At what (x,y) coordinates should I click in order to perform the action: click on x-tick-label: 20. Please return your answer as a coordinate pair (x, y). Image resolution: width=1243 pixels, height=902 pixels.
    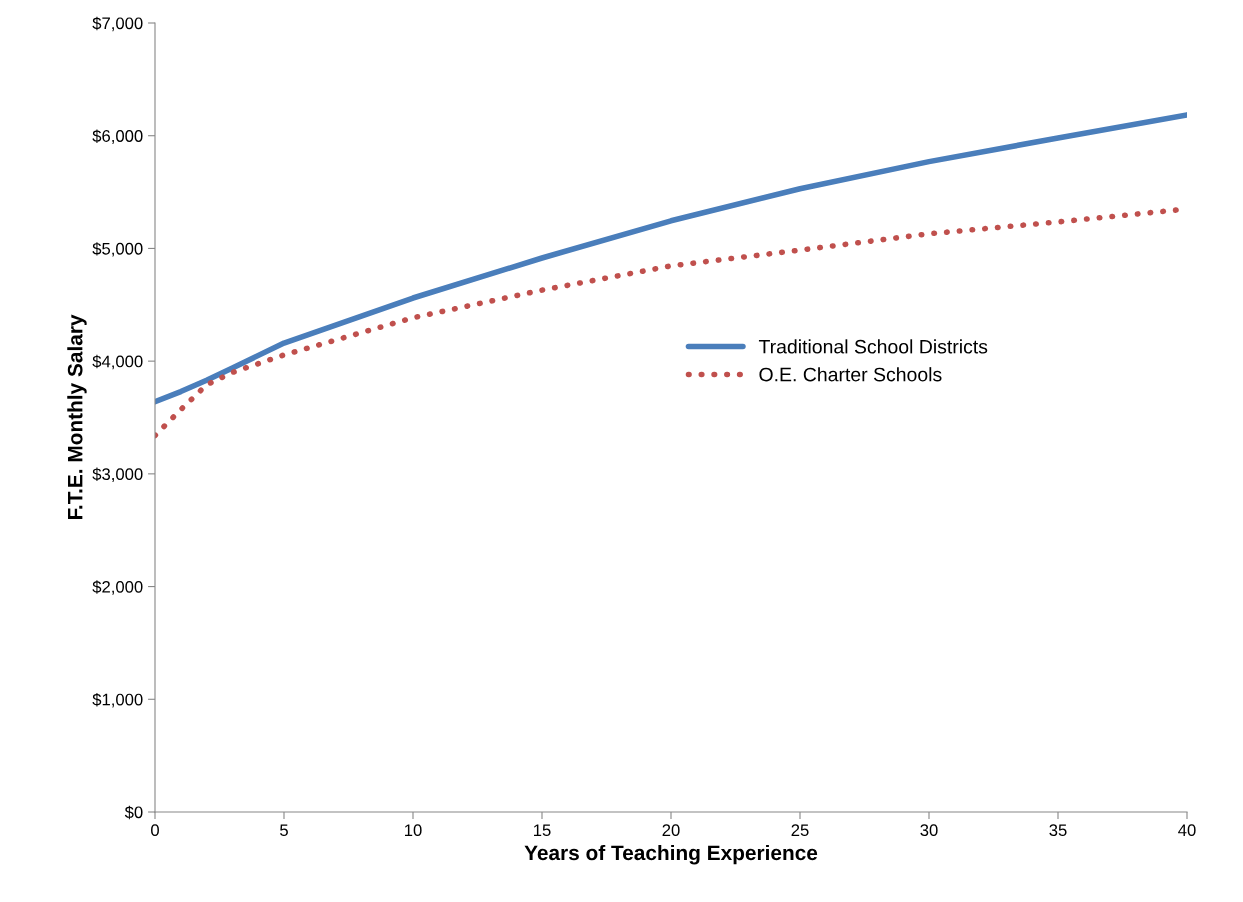
    Looking at the image, I should click on (671, 830).